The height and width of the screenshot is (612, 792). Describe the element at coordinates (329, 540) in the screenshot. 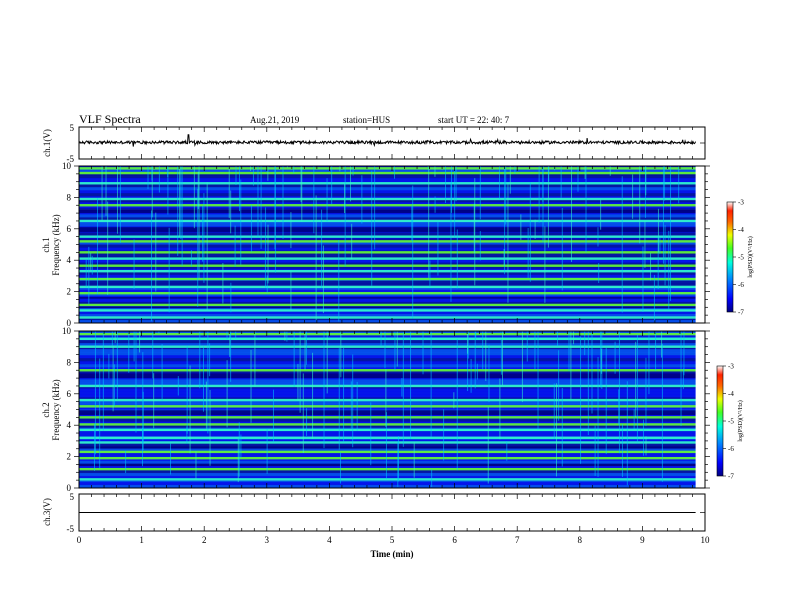

I see `time-tick-label: 4` at that location.